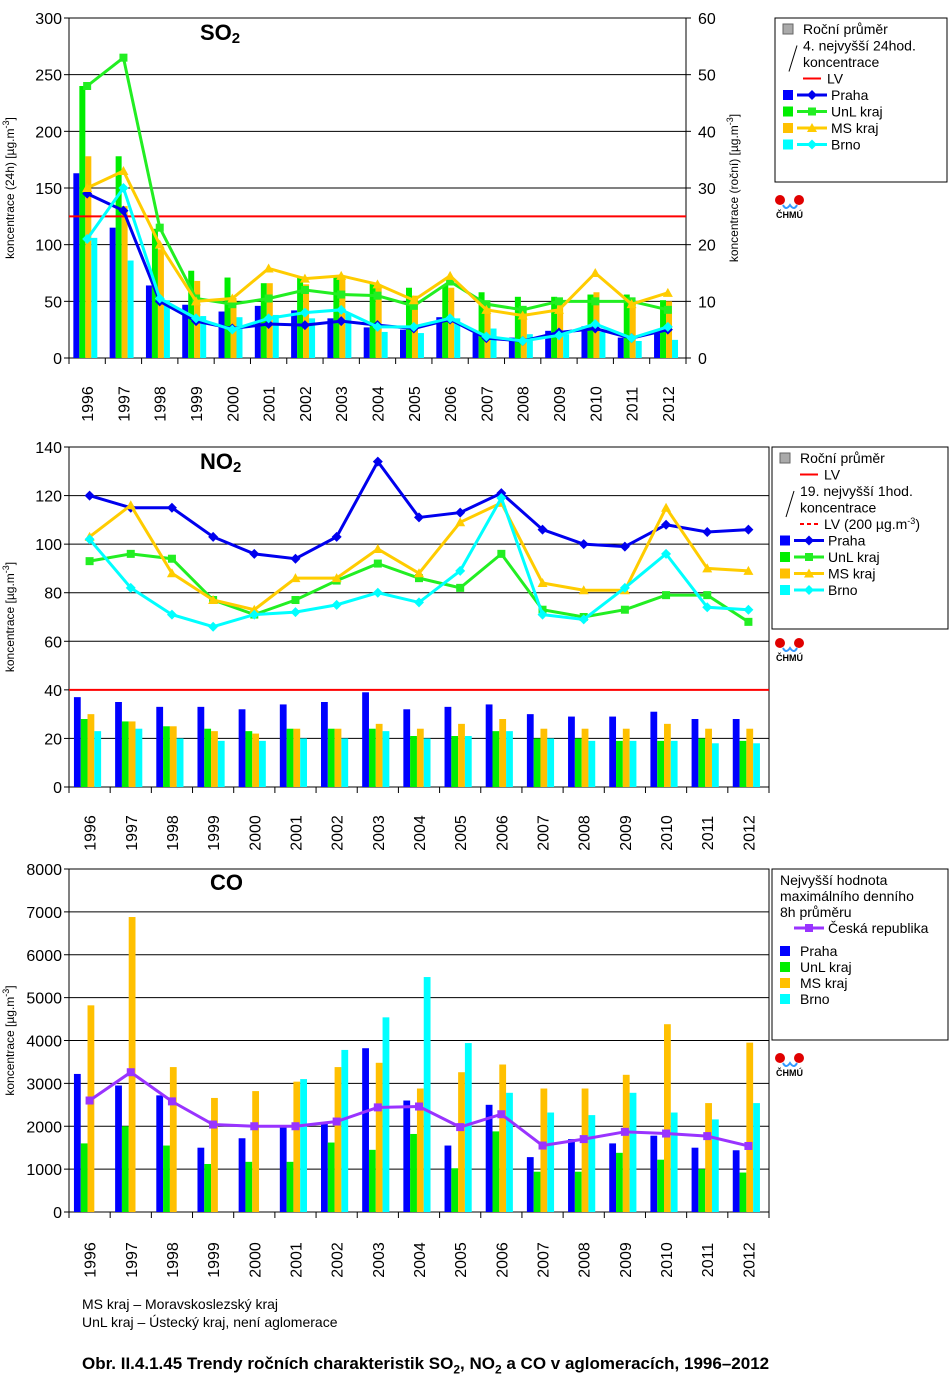 The width and height of the screenshot is (950, 1380). Describe the element at coordinates (477, 1363) in the screenshot. I see `caption-mid: , NO` at that location.